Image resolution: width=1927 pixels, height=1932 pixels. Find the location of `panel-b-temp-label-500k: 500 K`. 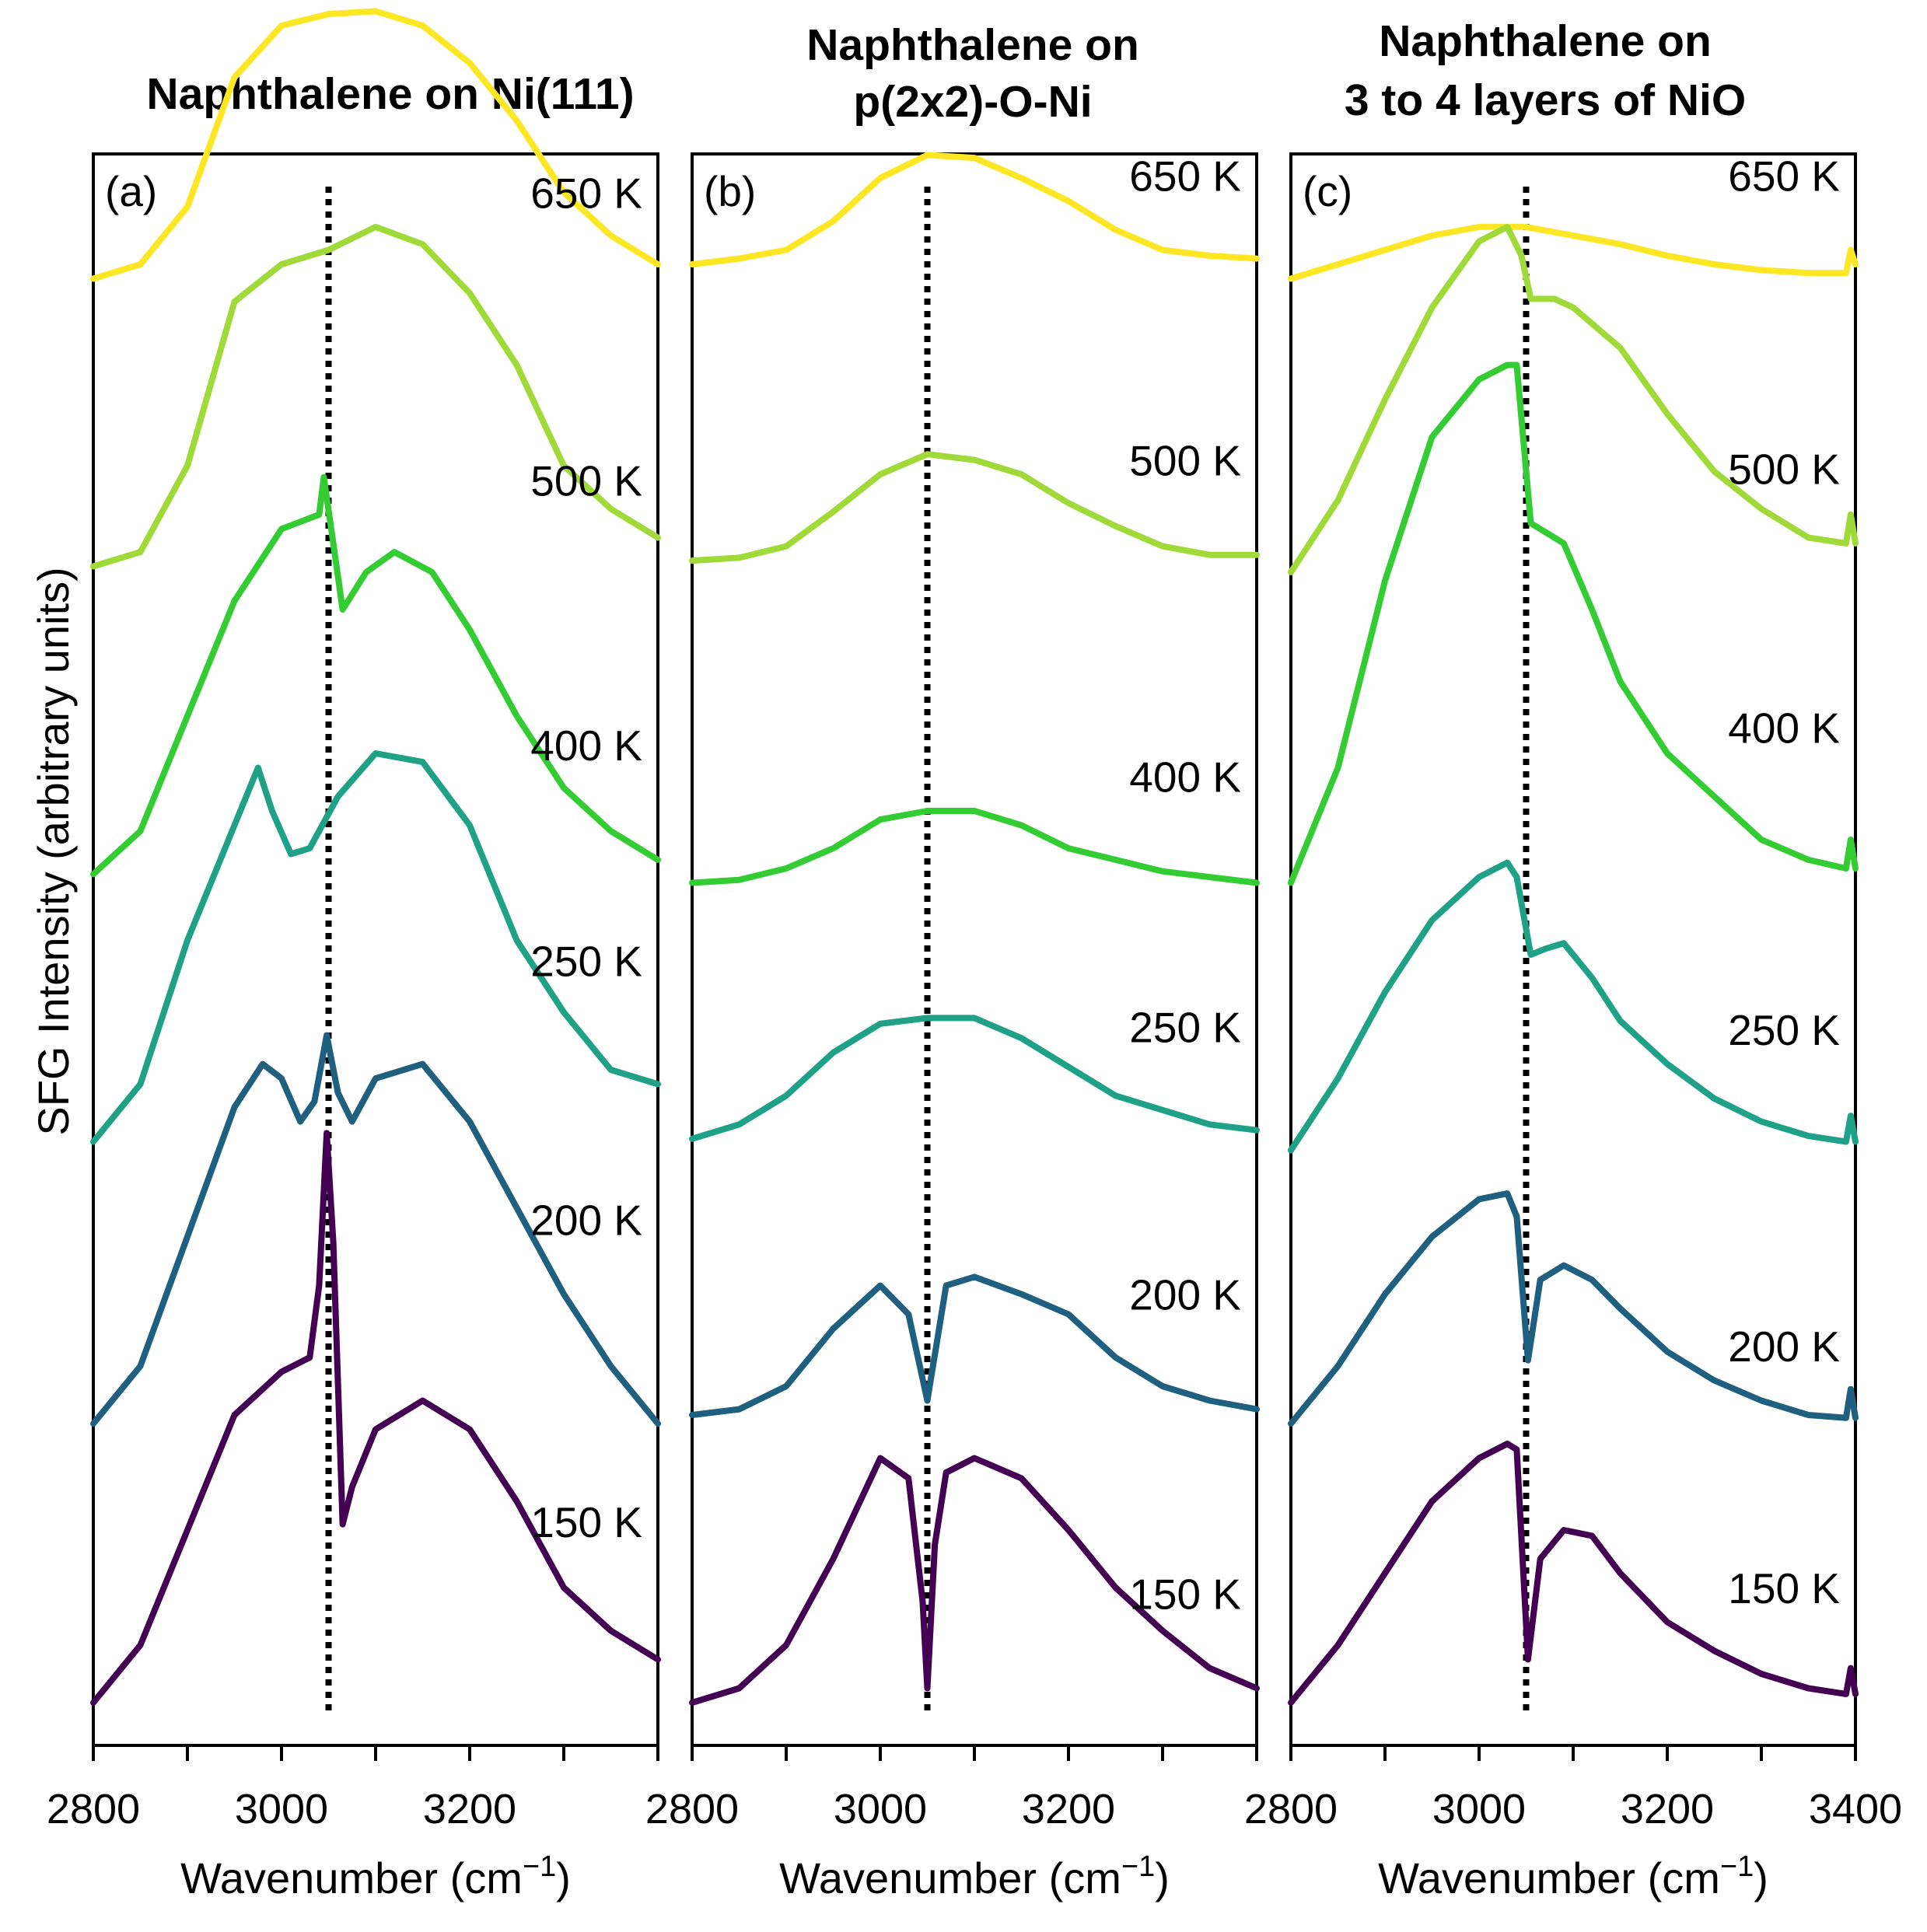

panel-b-temp-label-500k: 500 K is located at coordinates (1185, 461).